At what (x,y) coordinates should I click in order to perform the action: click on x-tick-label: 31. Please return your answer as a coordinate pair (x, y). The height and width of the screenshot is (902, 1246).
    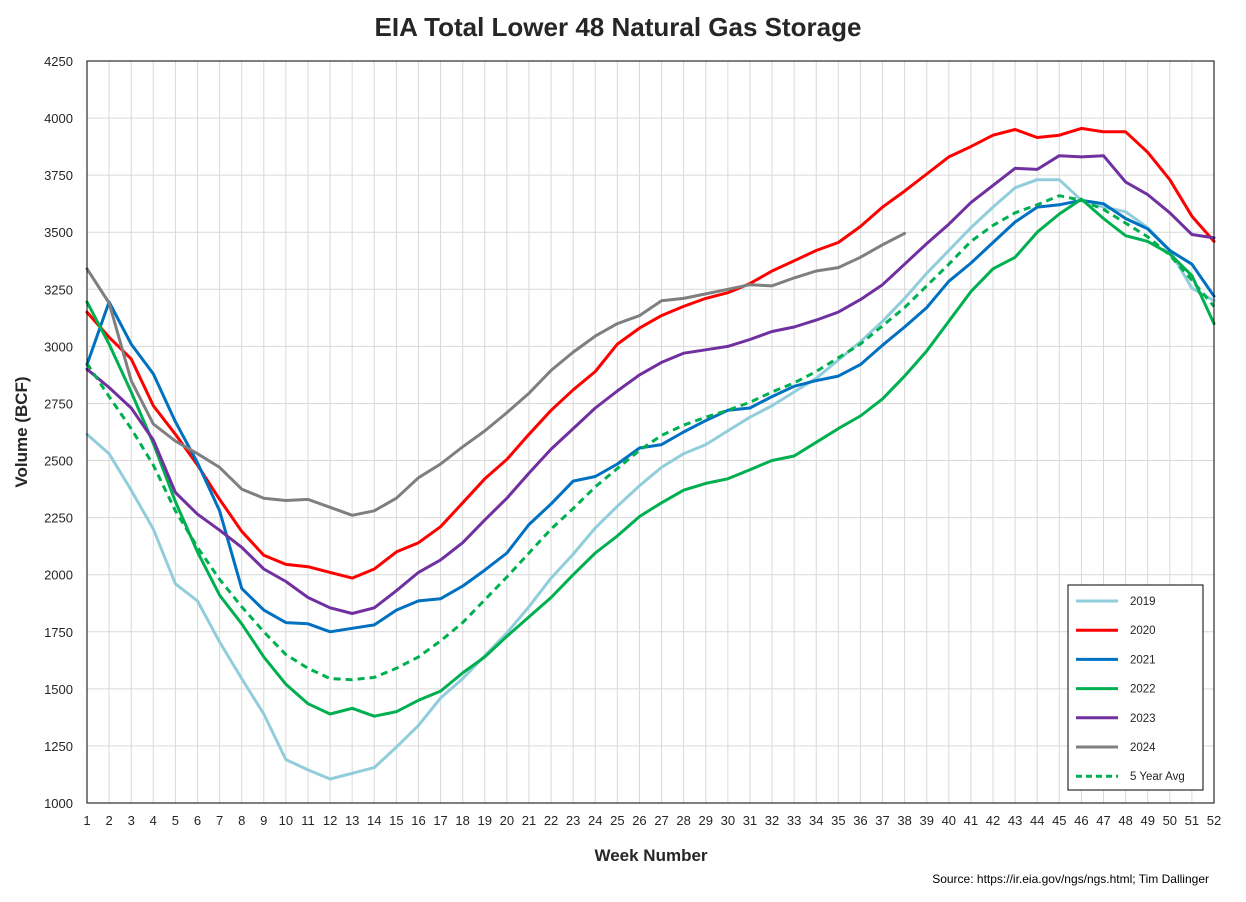
    Looking at the image, I should click on (750, 820).